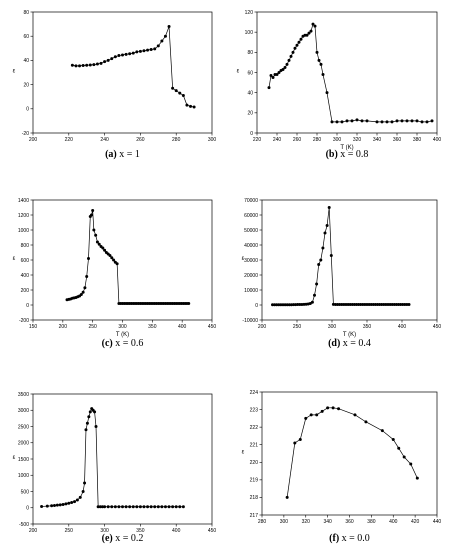  I want to click on x-tick-label: 200, so click(63, 327).